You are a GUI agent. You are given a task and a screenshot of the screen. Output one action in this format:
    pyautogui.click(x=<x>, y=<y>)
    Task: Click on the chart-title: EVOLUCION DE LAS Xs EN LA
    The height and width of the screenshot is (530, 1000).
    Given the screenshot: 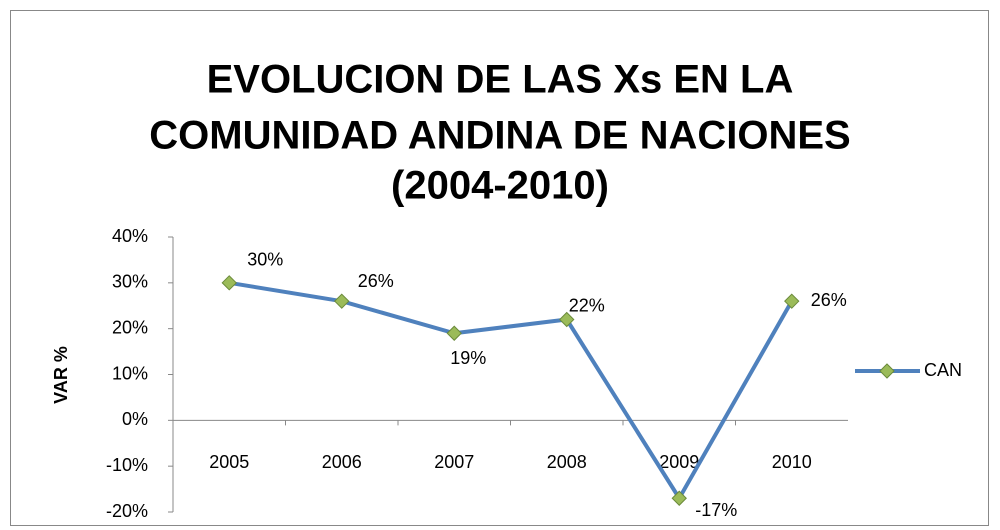 What is the action you would take?
    pyautogui.click(x=500, y=80)
    